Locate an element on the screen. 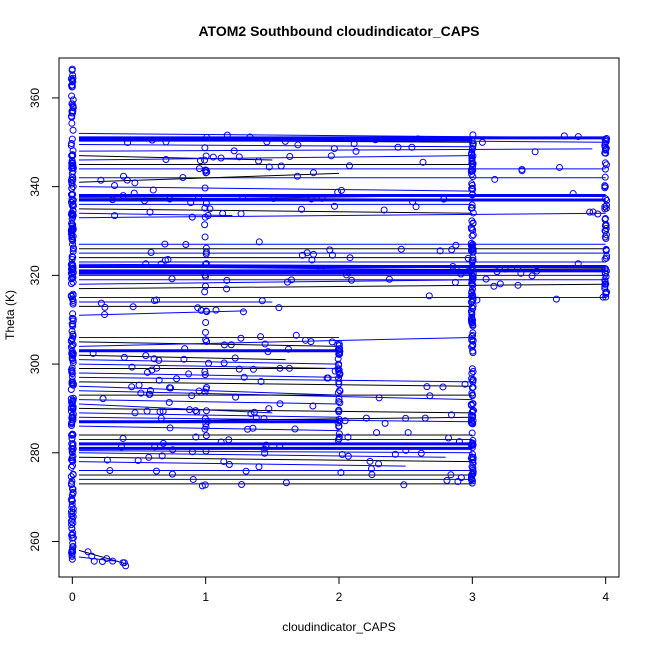 The width and height of the screenshot is (650, 650). x-tick-label: 1 is located at coordinates (205, 597).